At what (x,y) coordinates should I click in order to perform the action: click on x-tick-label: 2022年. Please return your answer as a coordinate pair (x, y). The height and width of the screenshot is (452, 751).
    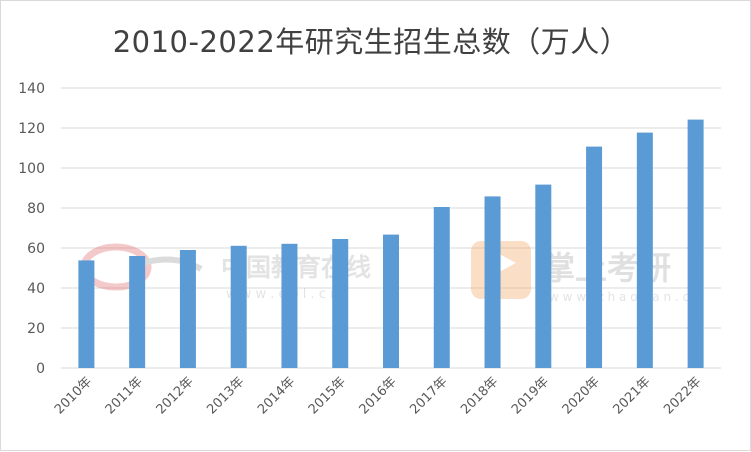
    Looking at the image, I should click on (682, 395).